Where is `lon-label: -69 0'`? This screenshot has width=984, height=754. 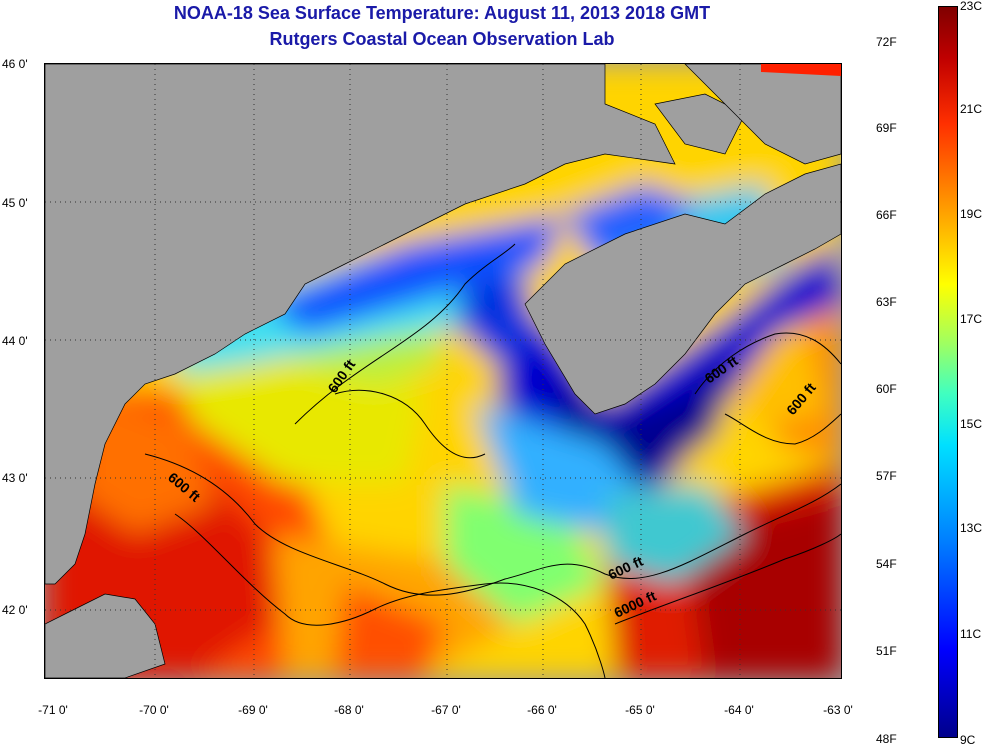 lon-label: -69 0' is located at coordinates (253, 710).